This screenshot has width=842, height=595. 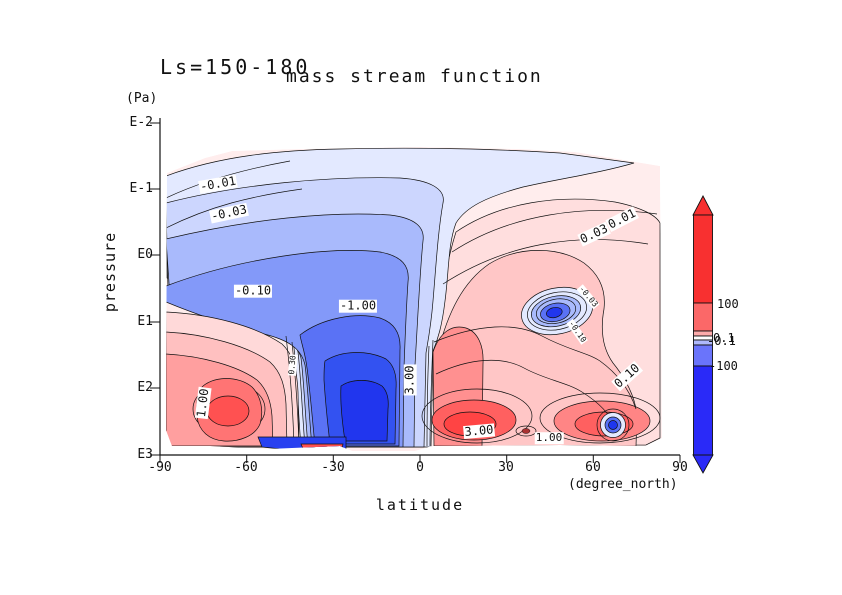 I want to click on colorbar-label-pos-0.1: 0.1, so click(x=724, y=338).